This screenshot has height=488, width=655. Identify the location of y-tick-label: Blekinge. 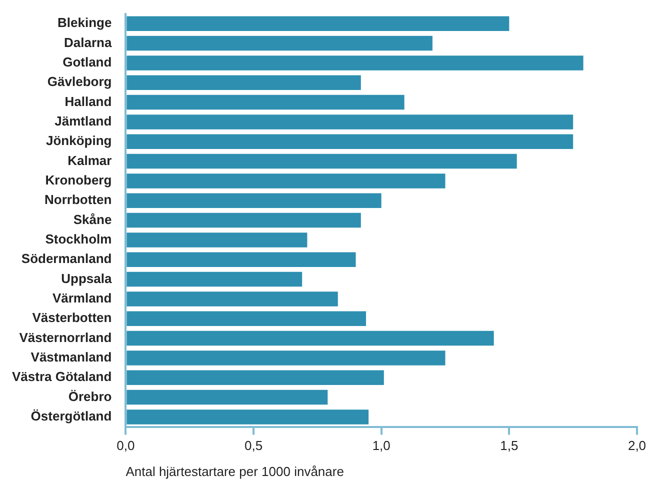
(85, 22).